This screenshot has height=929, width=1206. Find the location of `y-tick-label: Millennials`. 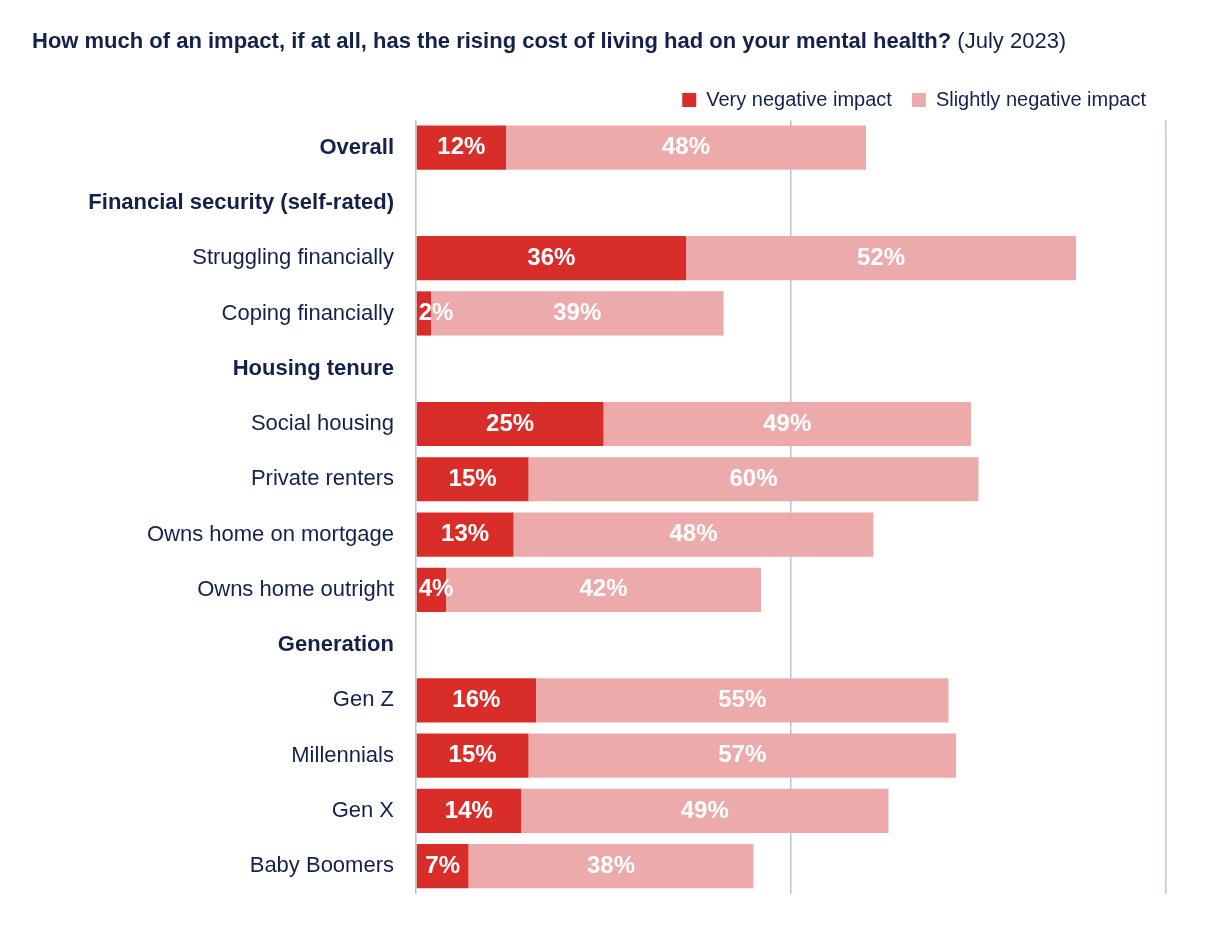

y-tick-label: Millennials is located at coordinates (342, 754).